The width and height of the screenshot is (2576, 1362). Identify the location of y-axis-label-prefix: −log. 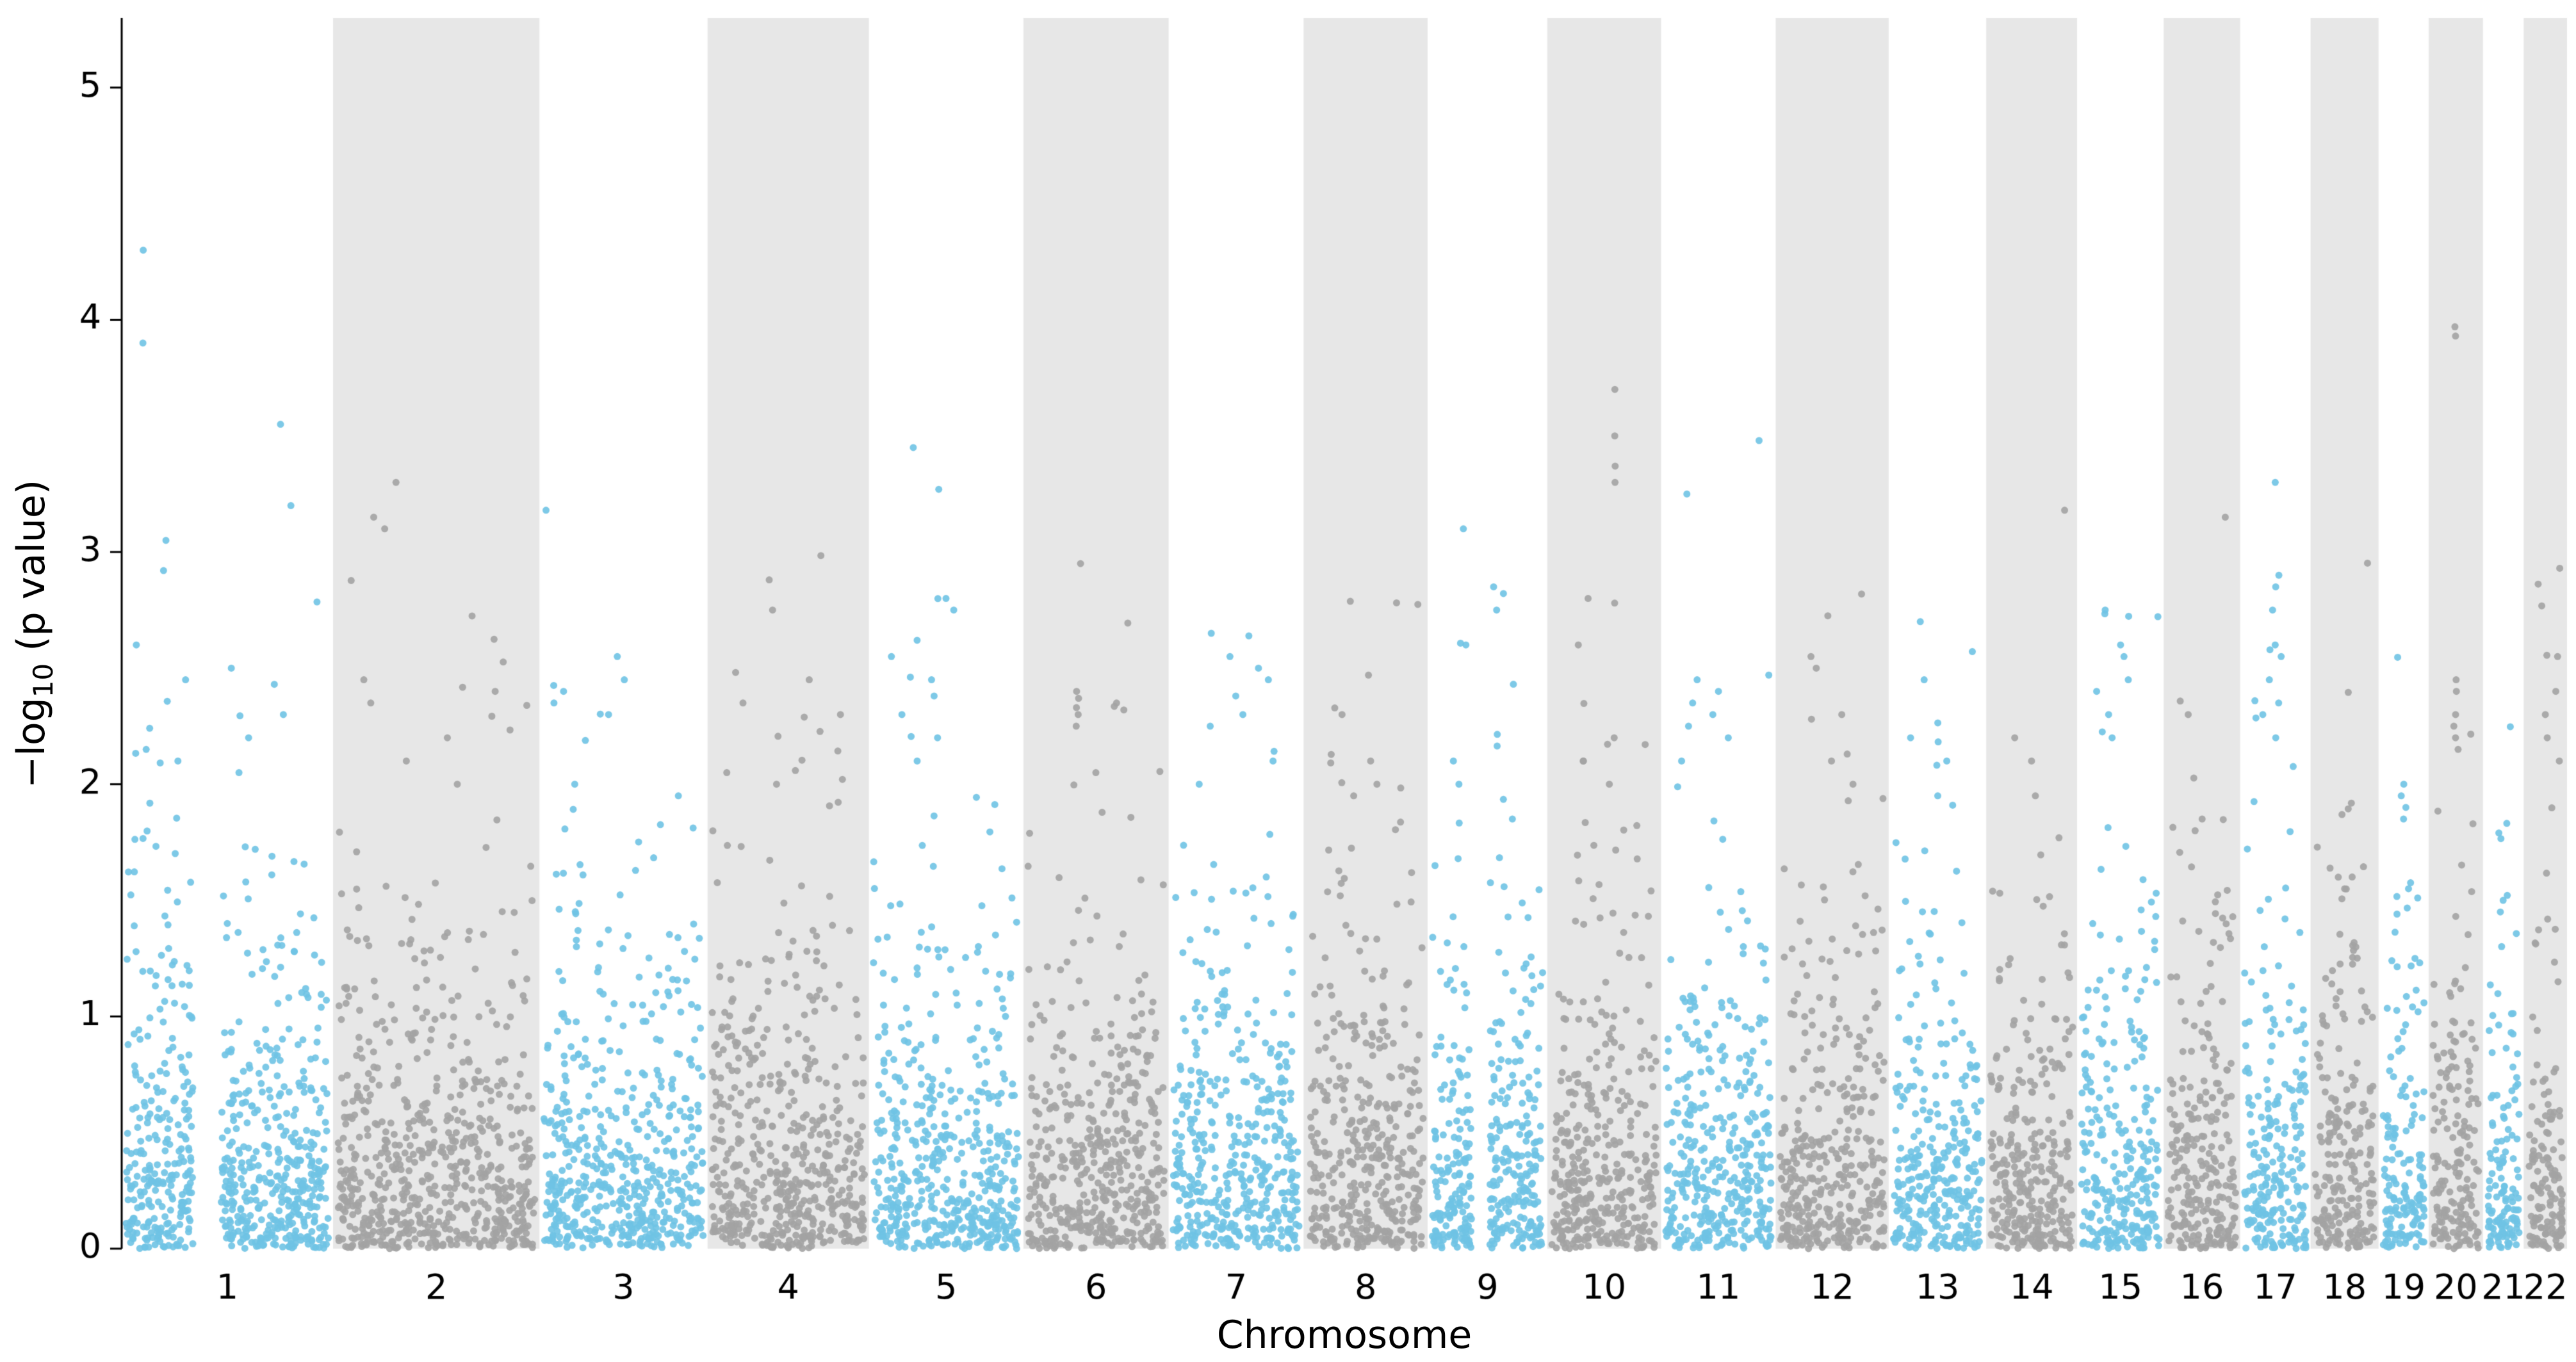
(31, 743).